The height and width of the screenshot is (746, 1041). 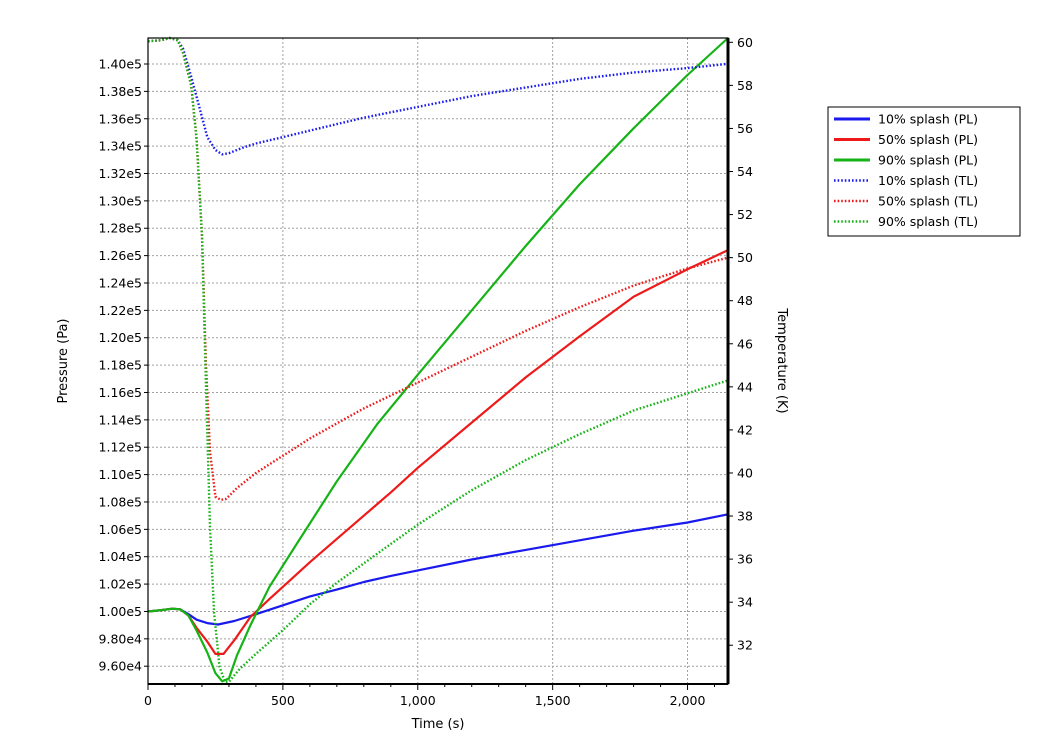 I want to click on y-tick-label: 1.10e5, so click(x=120, y=474).